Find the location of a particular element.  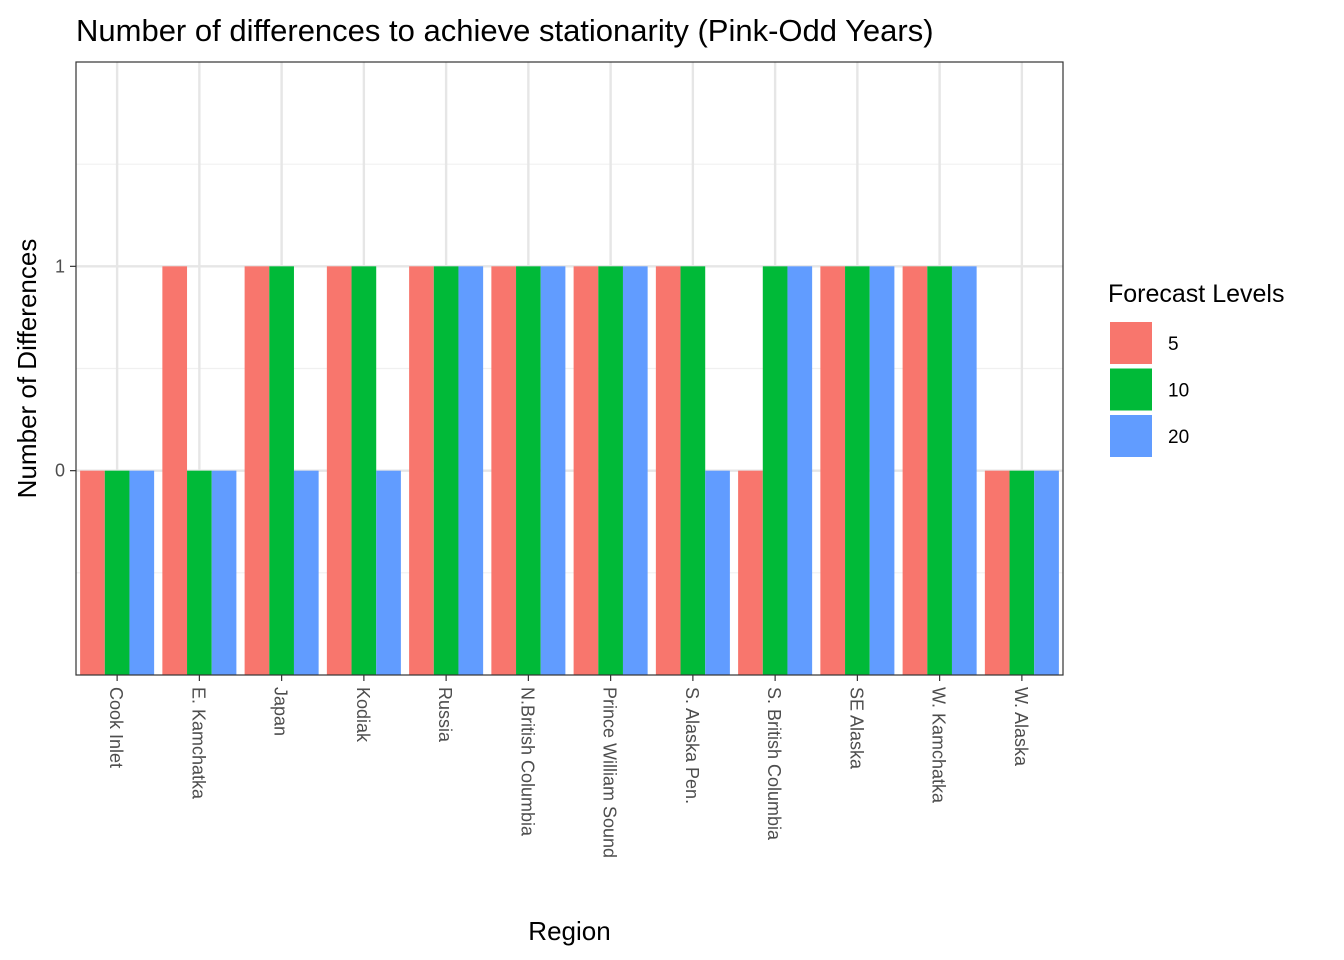

bar-20-japan is located at coordinates (306, 572).